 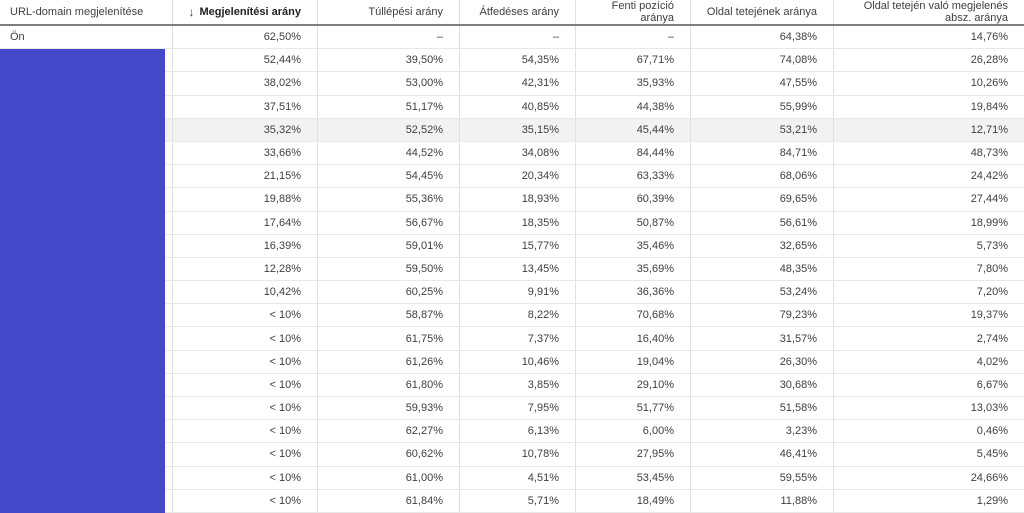 I want to click on value-cell: 60,62%, so click(x=389, y=454).